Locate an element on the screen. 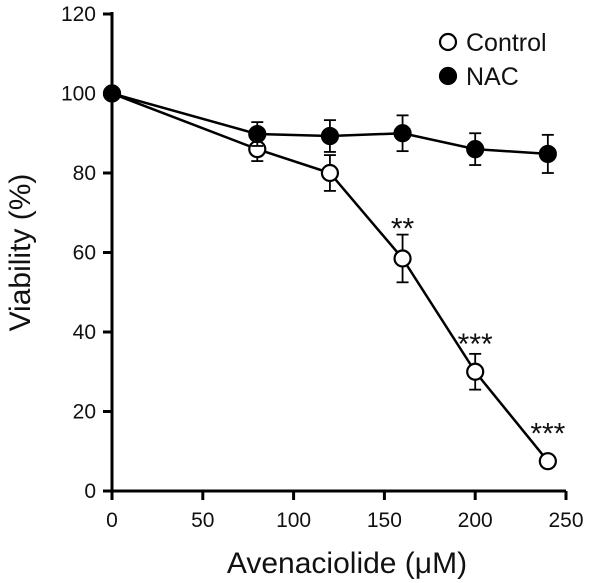 This screenshot has width=589, height=583. y-tick-label: 100 is located at coordinates (78, 94).